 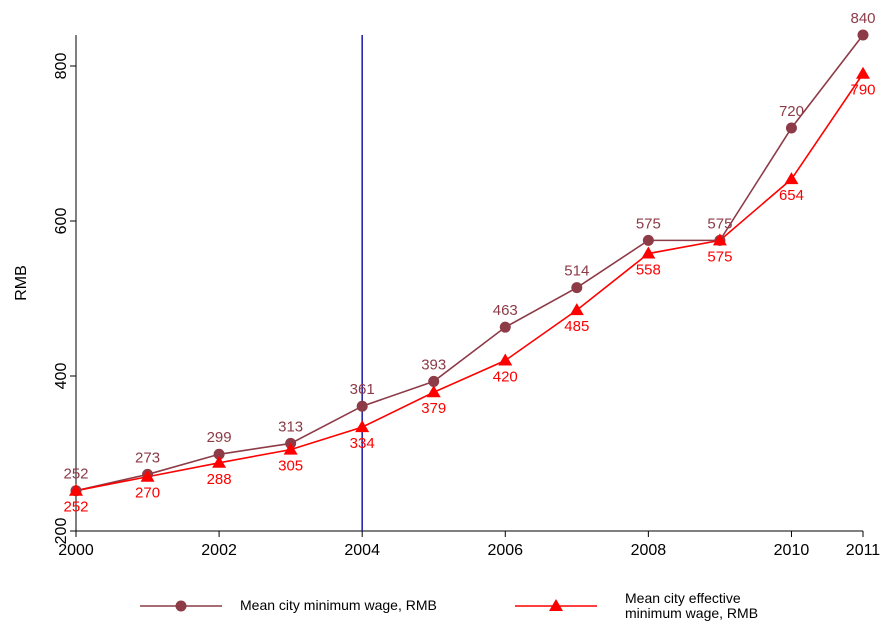 What do you see at coordinates (61, 66) in the screenshot?
I see `y-tick-label: 800` at bounding box center [61, 66].